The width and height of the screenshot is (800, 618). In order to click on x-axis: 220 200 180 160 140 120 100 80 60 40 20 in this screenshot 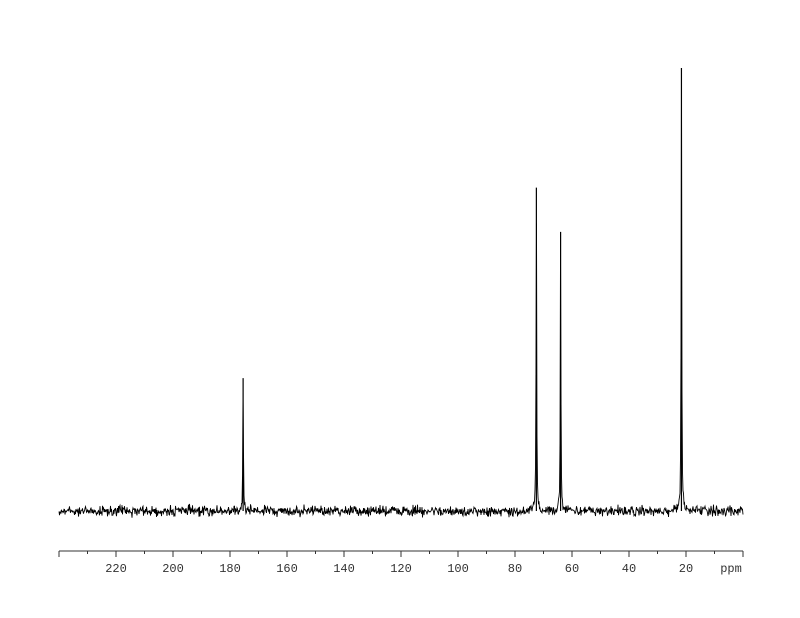, I will do `click(401, 563)`.